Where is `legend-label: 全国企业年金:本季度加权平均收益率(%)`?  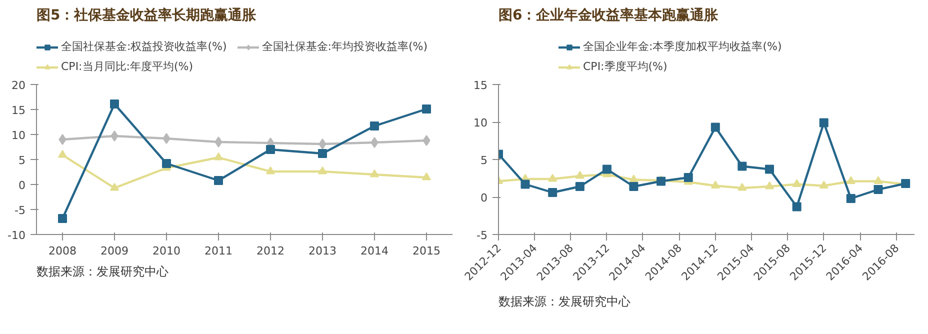
legend-label: 全国企业年金:本季度加权平均收益率(%) is located at coordinates (682, 46).